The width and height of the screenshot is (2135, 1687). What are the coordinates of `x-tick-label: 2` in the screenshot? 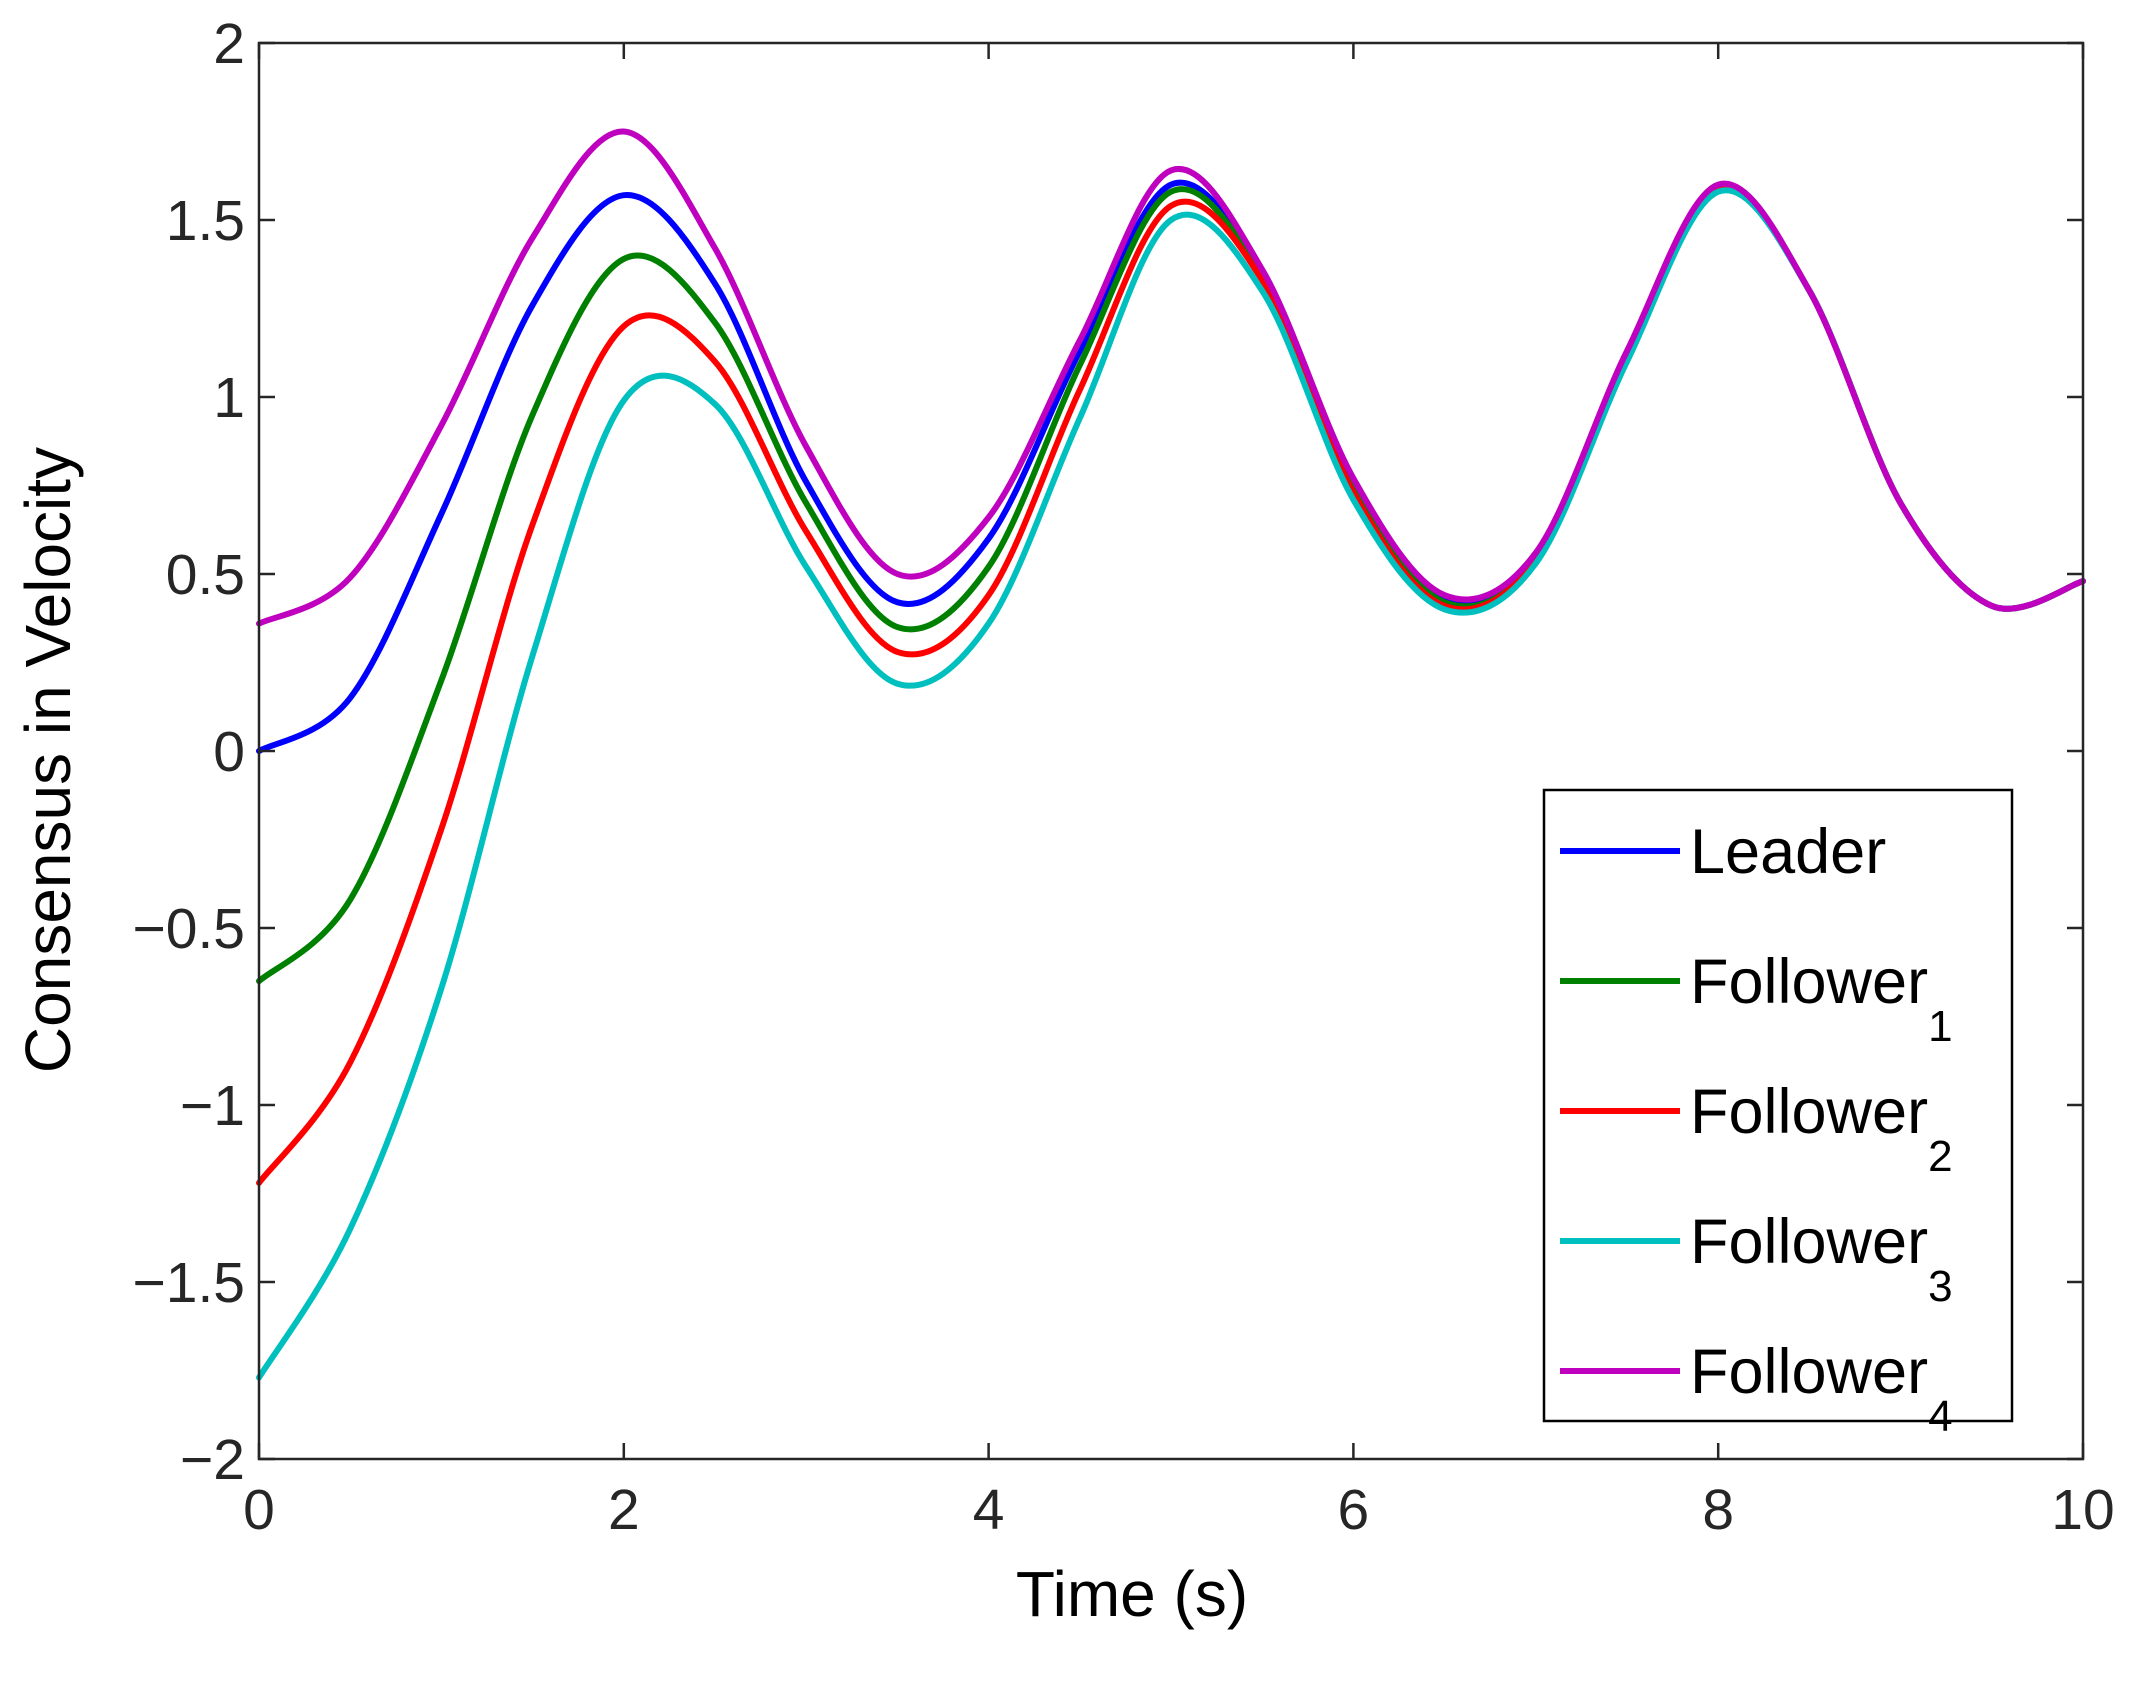 It's located at (624, 1510).